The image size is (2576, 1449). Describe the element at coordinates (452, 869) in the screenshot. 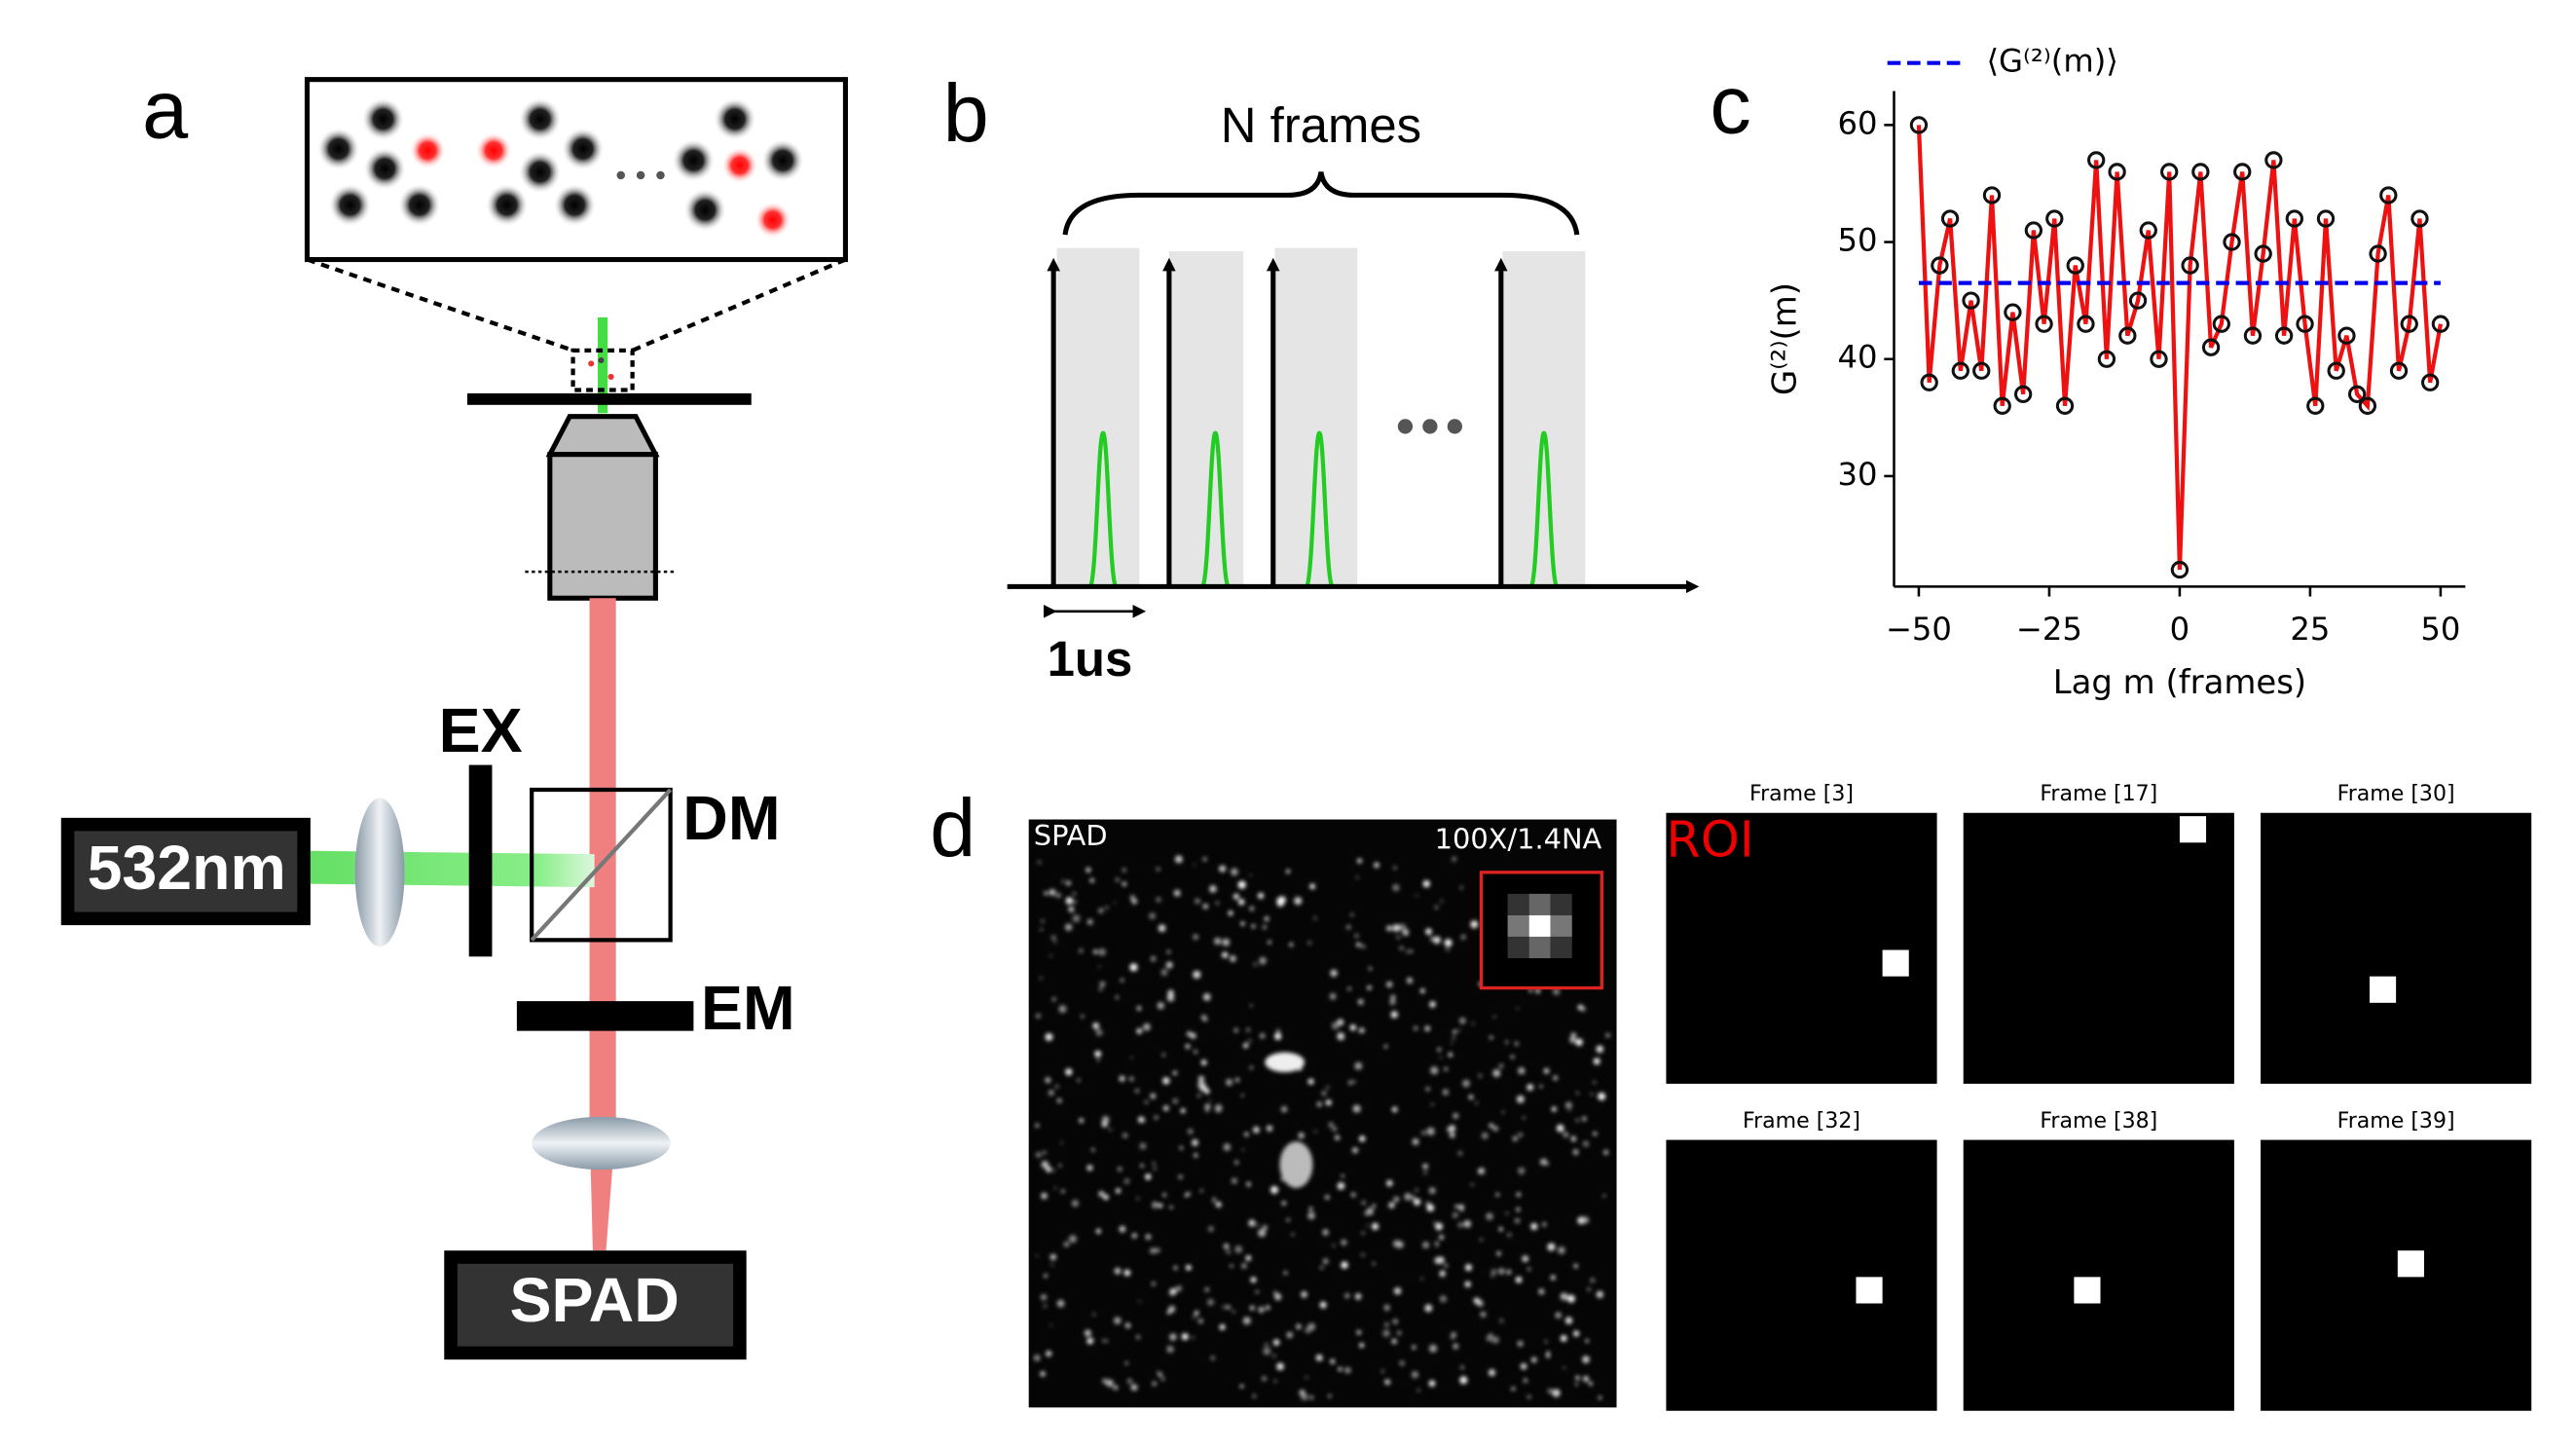

I see `green-beam` at that location.